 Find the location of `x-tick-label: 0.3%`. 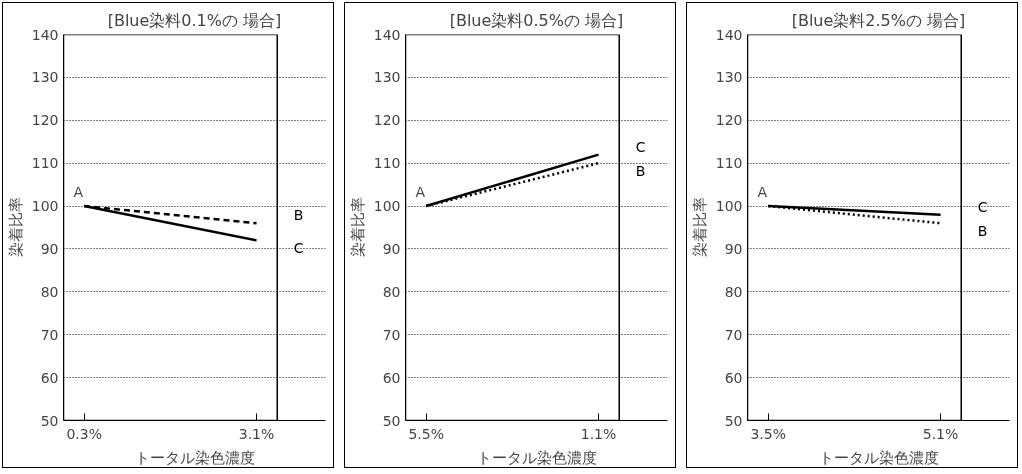

x-tick-label: 0.3% is located at coordinates (84, 433).